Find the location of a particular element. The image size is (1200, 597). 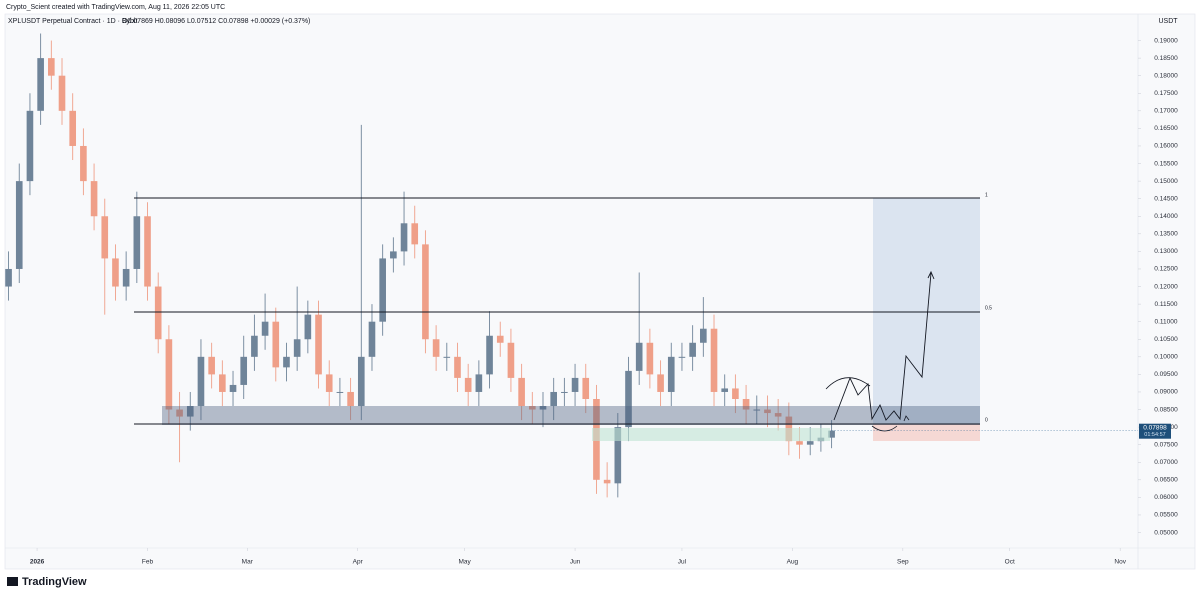

y-tick-label: 0.07000 is located at coordinates (1166, 462).